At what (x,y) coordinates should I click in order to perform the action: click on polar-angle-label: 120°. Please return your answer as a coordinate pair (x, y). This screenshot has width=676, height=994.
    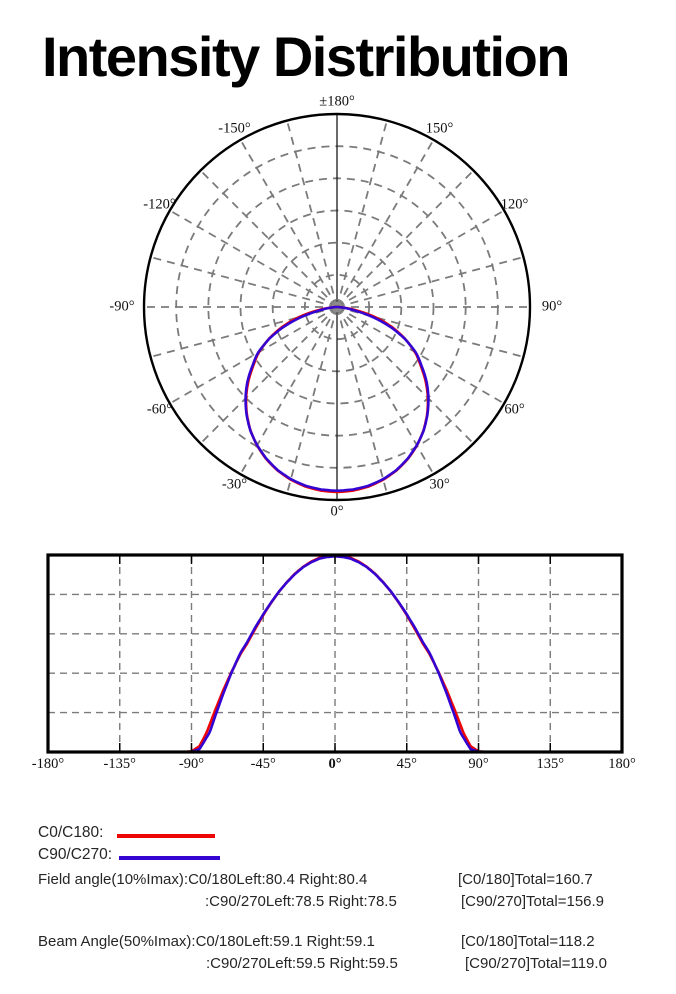
    Looking at the image, I should click on (514, 204).